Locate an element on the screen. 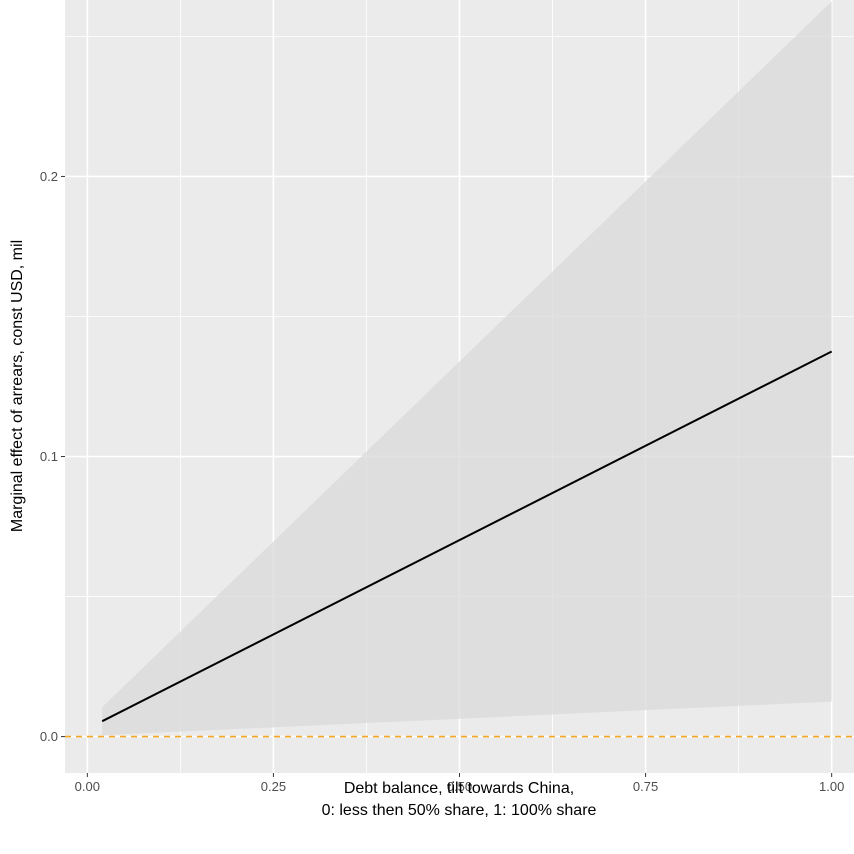  x-axis-title-line-2: 0: less then 50% share, 1: 100% share is located at coordinates (459, 810).